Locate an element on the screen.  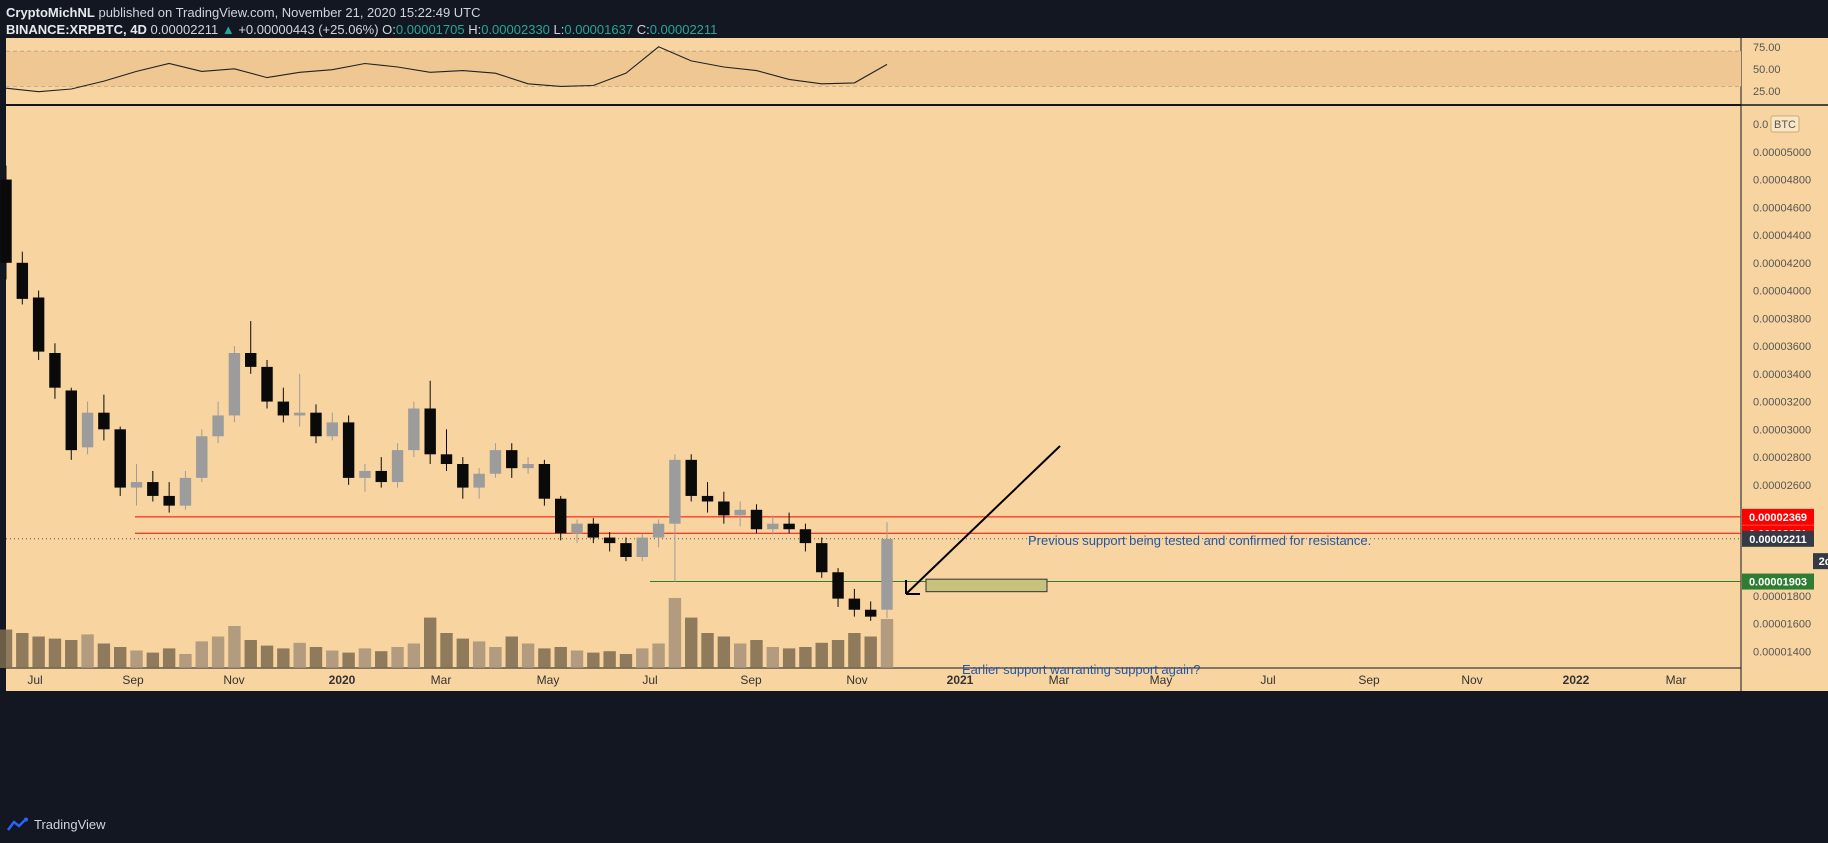
price-axis-label: 0.00002369 is located at coordinates (1778, 516).